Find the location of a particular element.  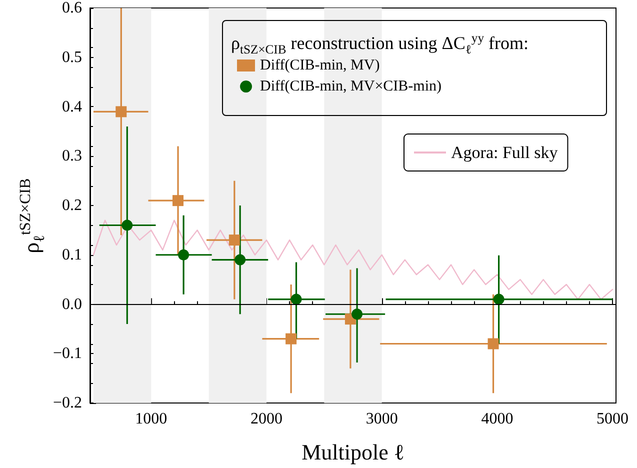

y-tick-label: 0.5 is located at coordinates (72, 57).